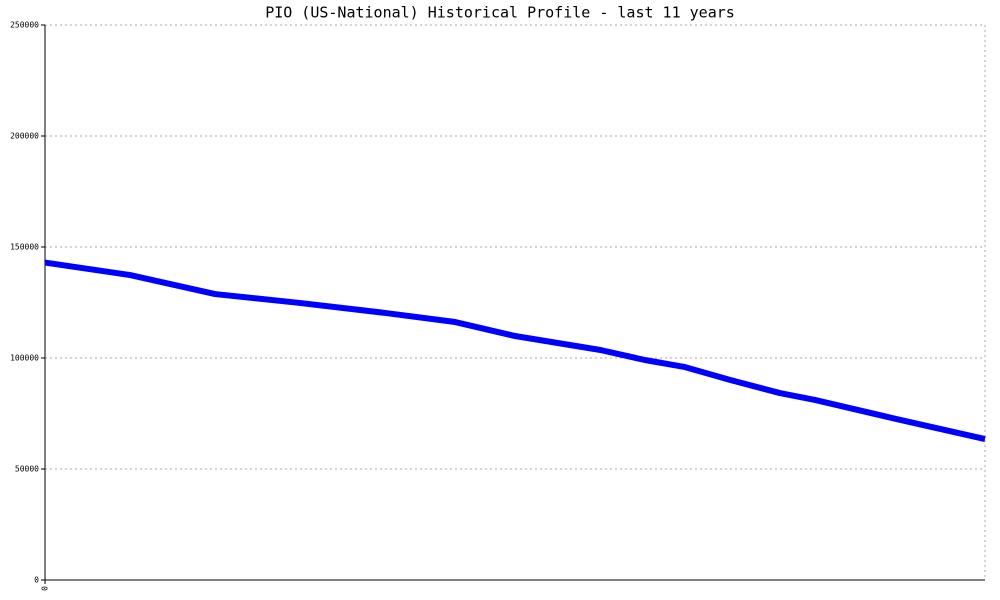  Describe the element at coordinates (24, 358) in the screenshot. I see `y-tick-label: 100000` at that location.